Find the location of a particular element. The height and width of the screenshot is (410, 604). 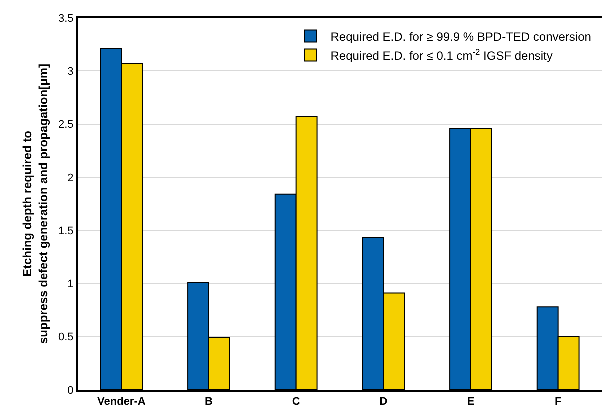

y-tick-label: 1.5 is located at coordinates (66, 231).